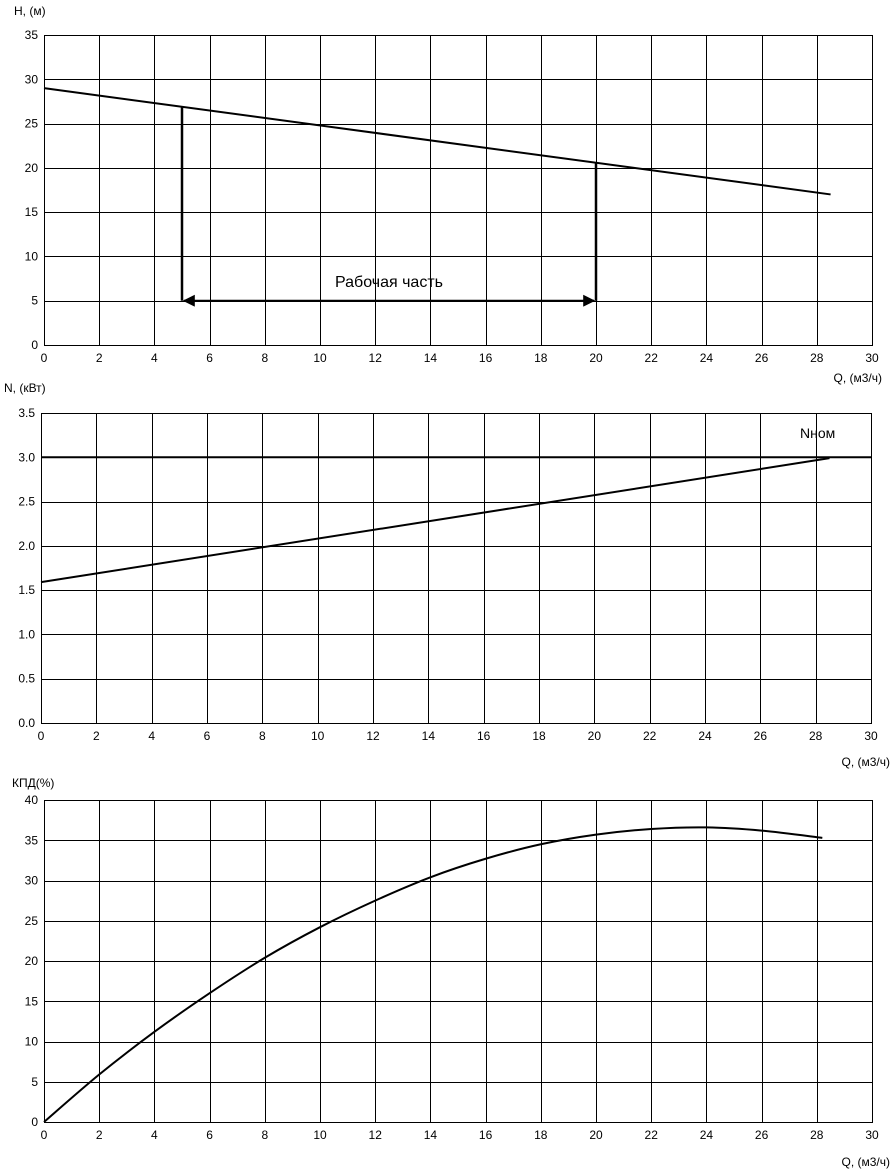 This screenshot has width=893, height=1171. Describe the element at coordinates (32, 961) in the screenshot. I see `efficiency-y-tick-label: 20` at that location.